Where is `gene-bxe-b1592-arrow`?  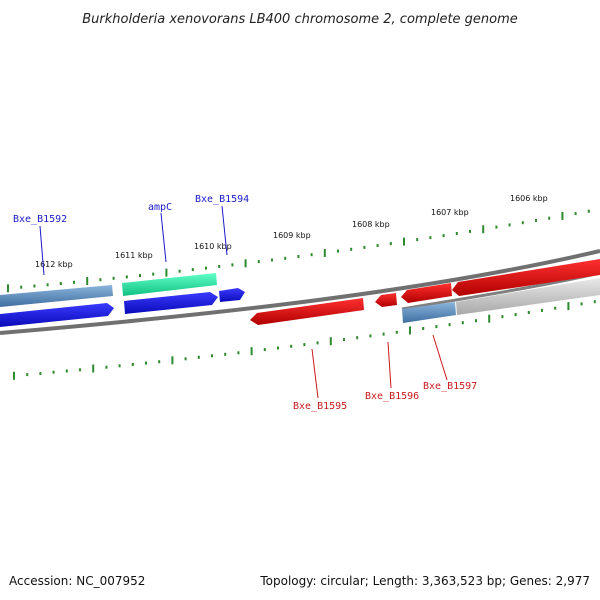 gene-bxe-b1592-arrow is located at coordinates (57, 315).